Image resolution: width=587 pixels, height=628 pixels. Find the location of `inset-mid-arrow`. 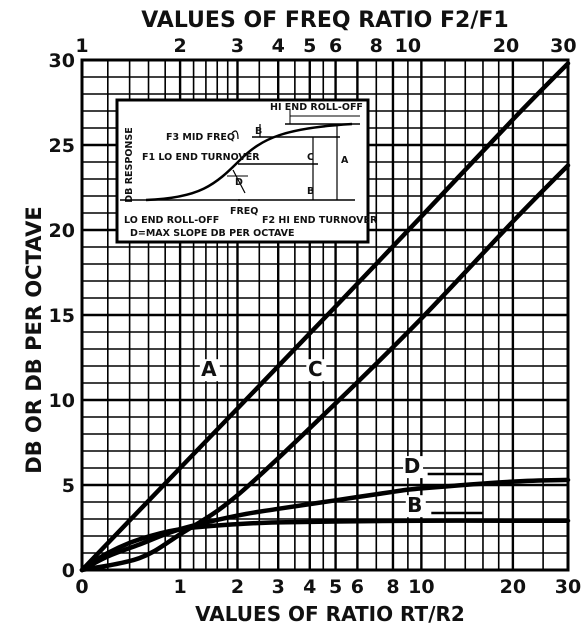

inset-mid-arrow is located at coordinates (235, 135).